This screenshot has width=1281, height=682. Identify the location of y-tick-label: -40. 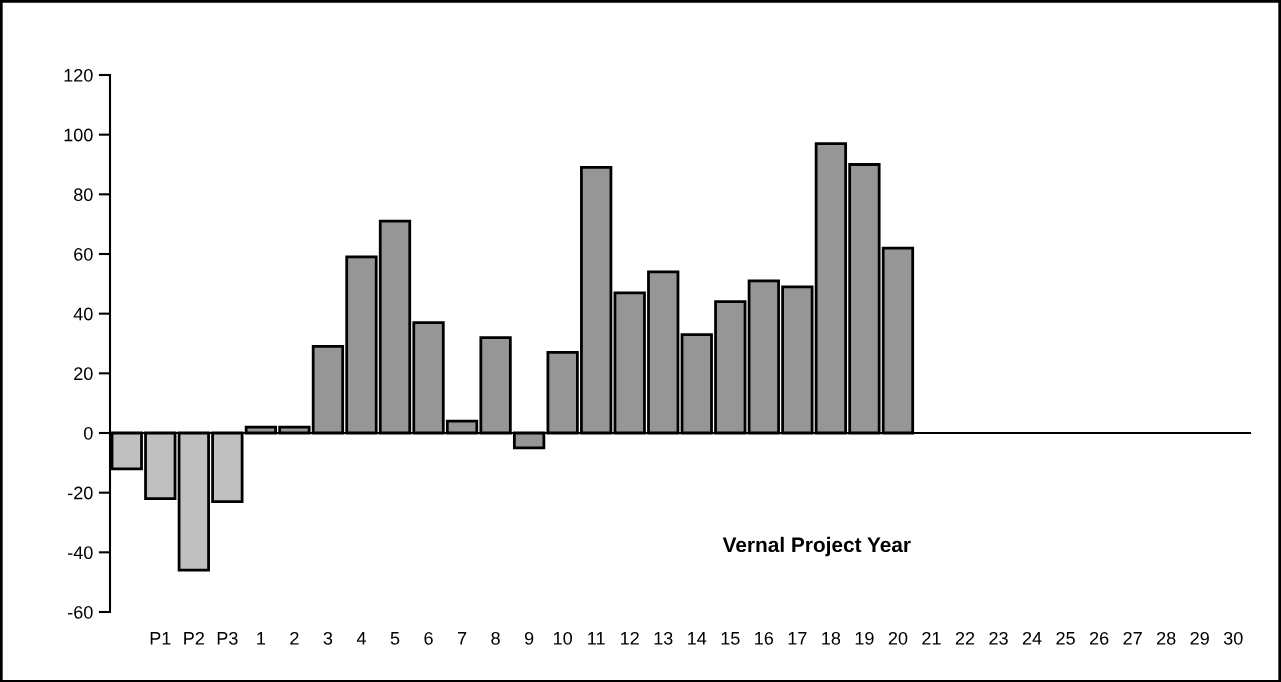
(80, 553).